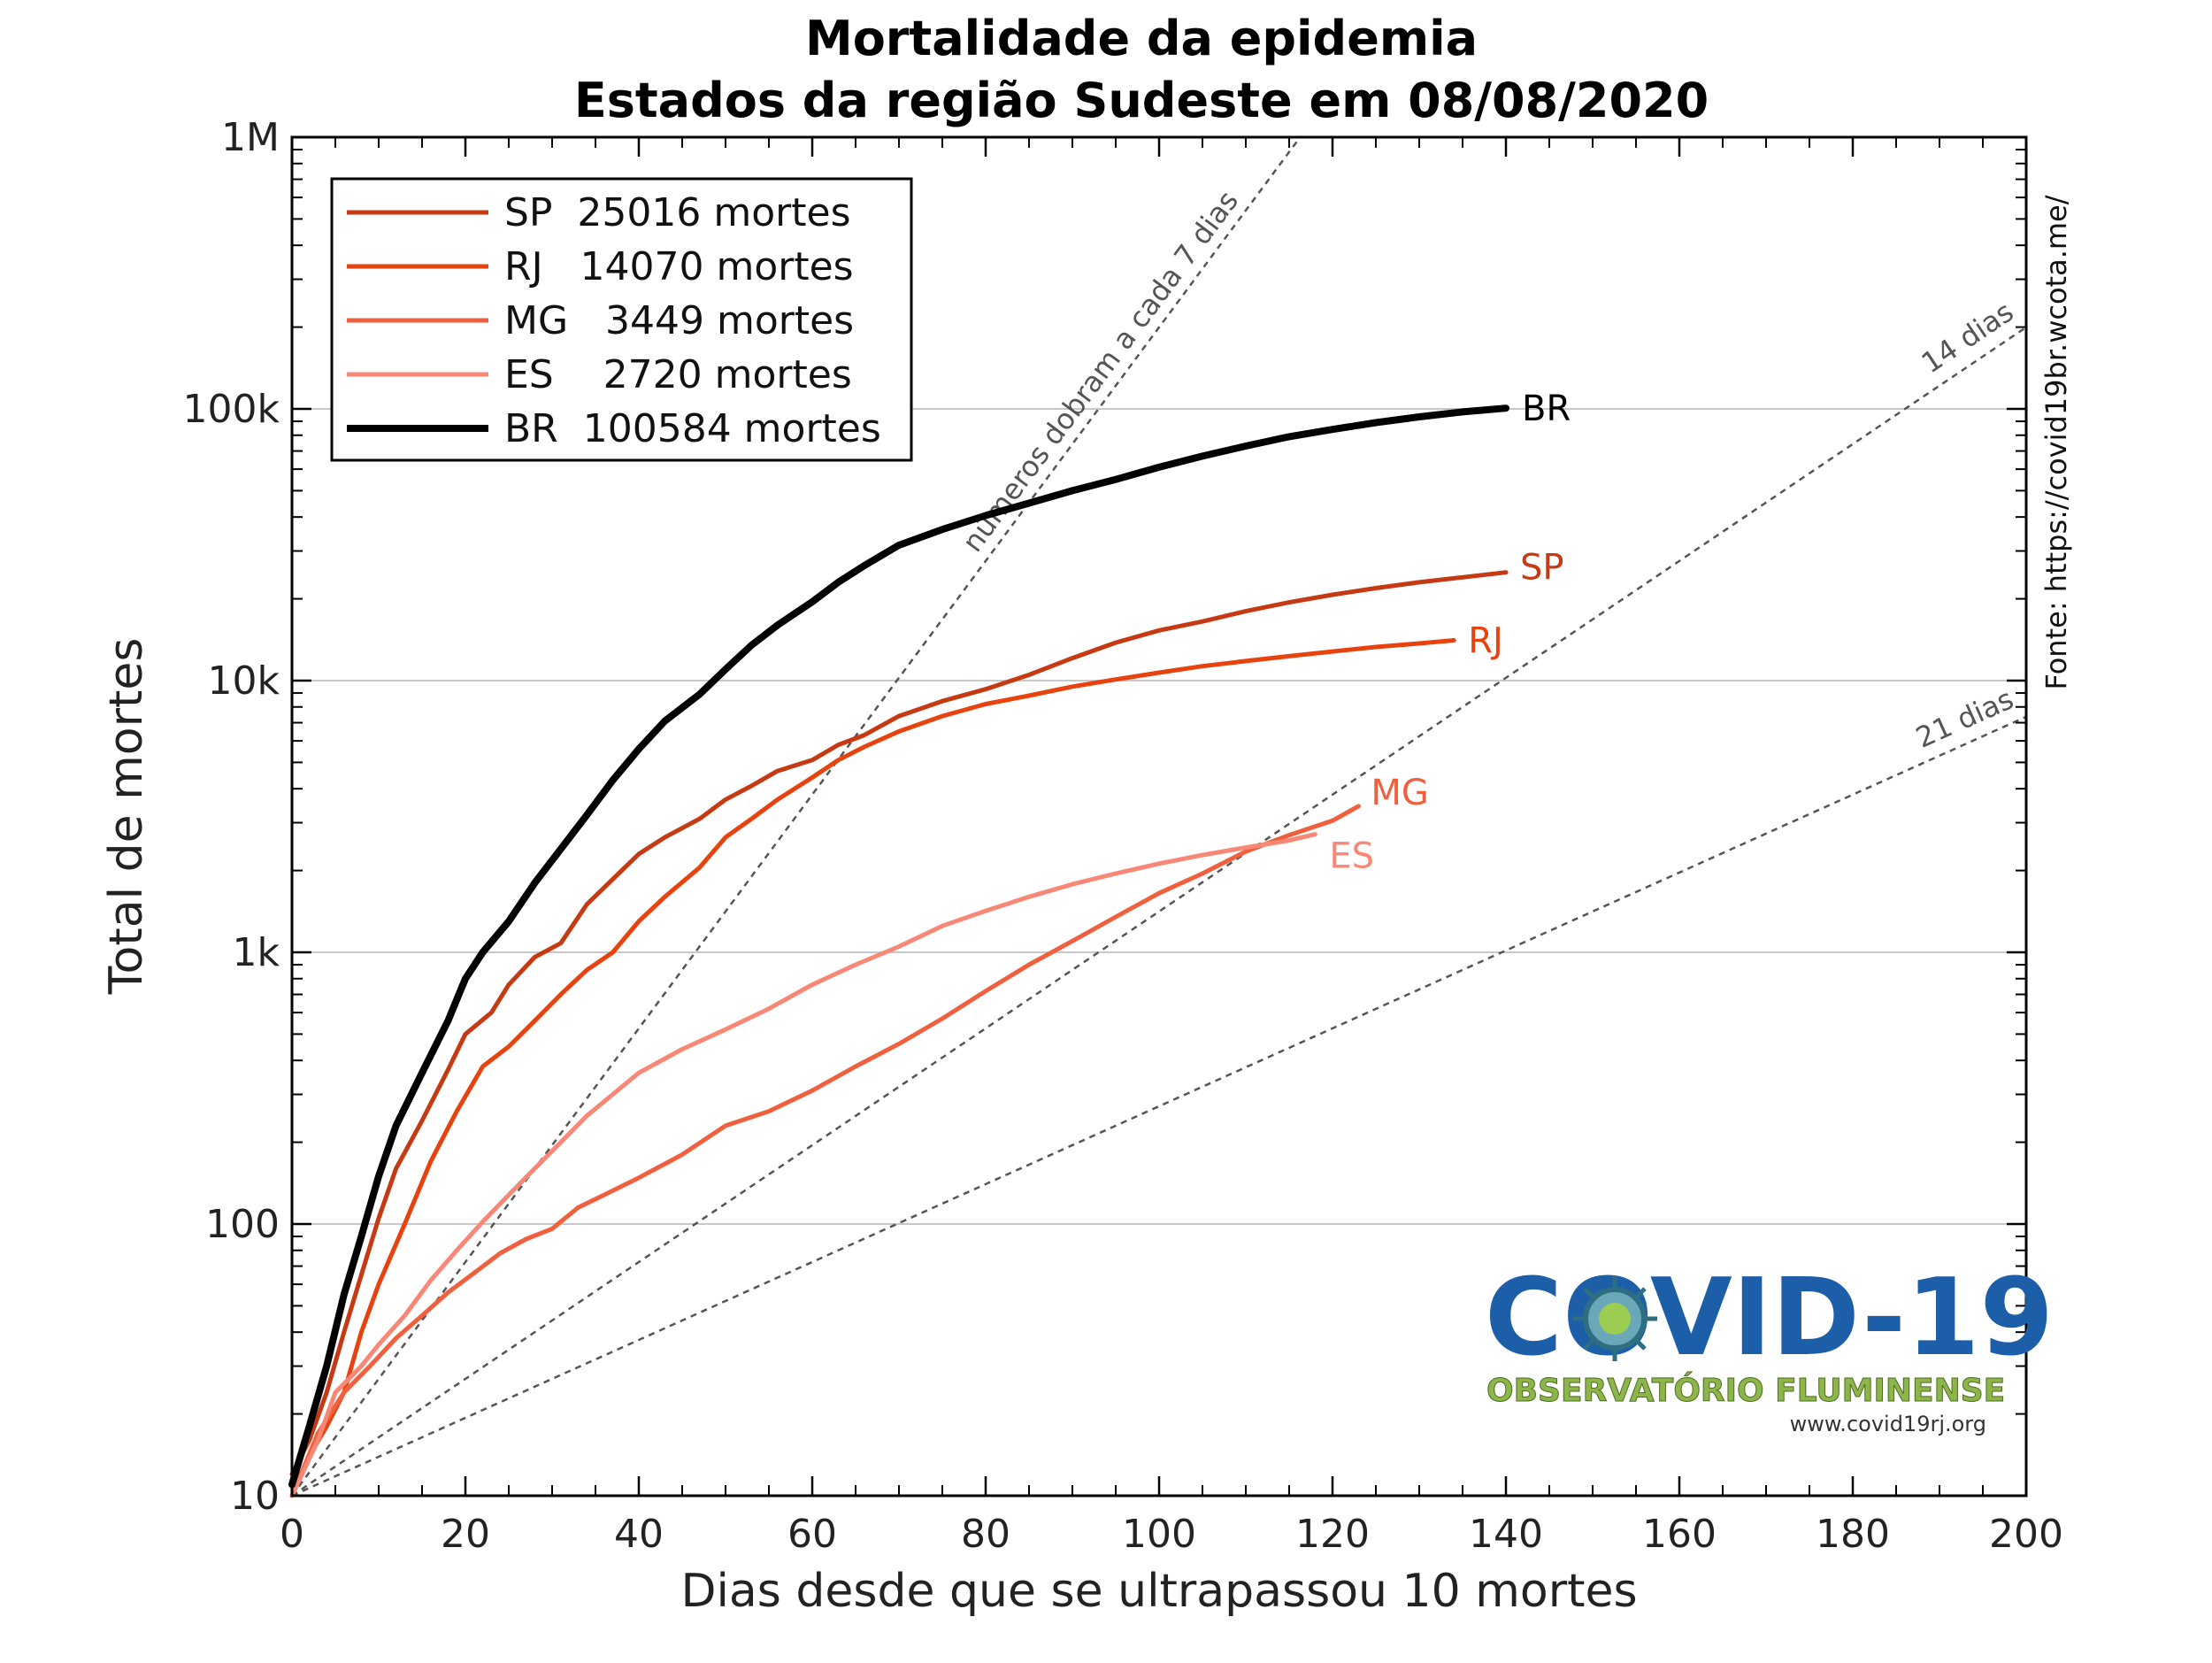 The image size is (2212, 1663). I want to click on y-tick-label: 10, so click(255, 1497).